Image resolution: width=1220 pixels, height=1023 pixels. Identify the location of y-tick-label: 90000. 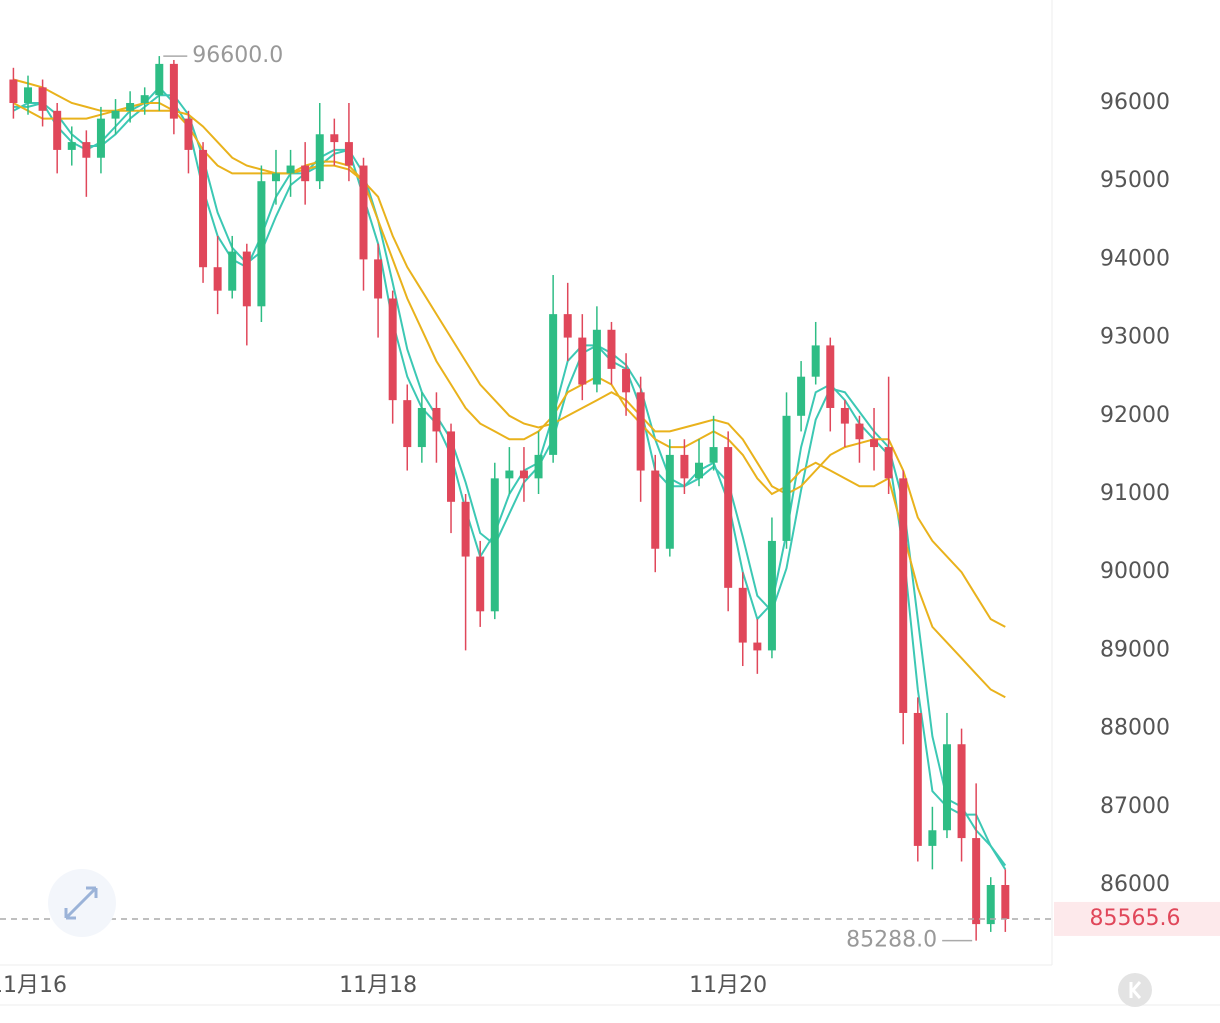
(1135, 571).